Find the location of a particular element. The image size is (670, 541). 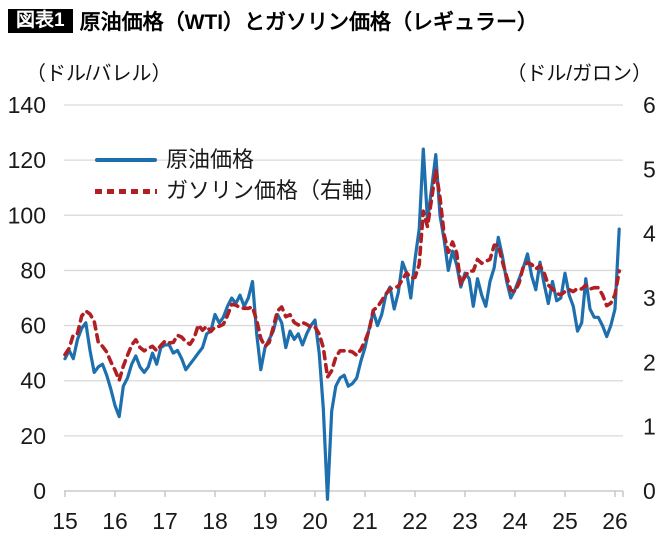

x-axis-tick-label: 15 is located at coordinates (65, 521).